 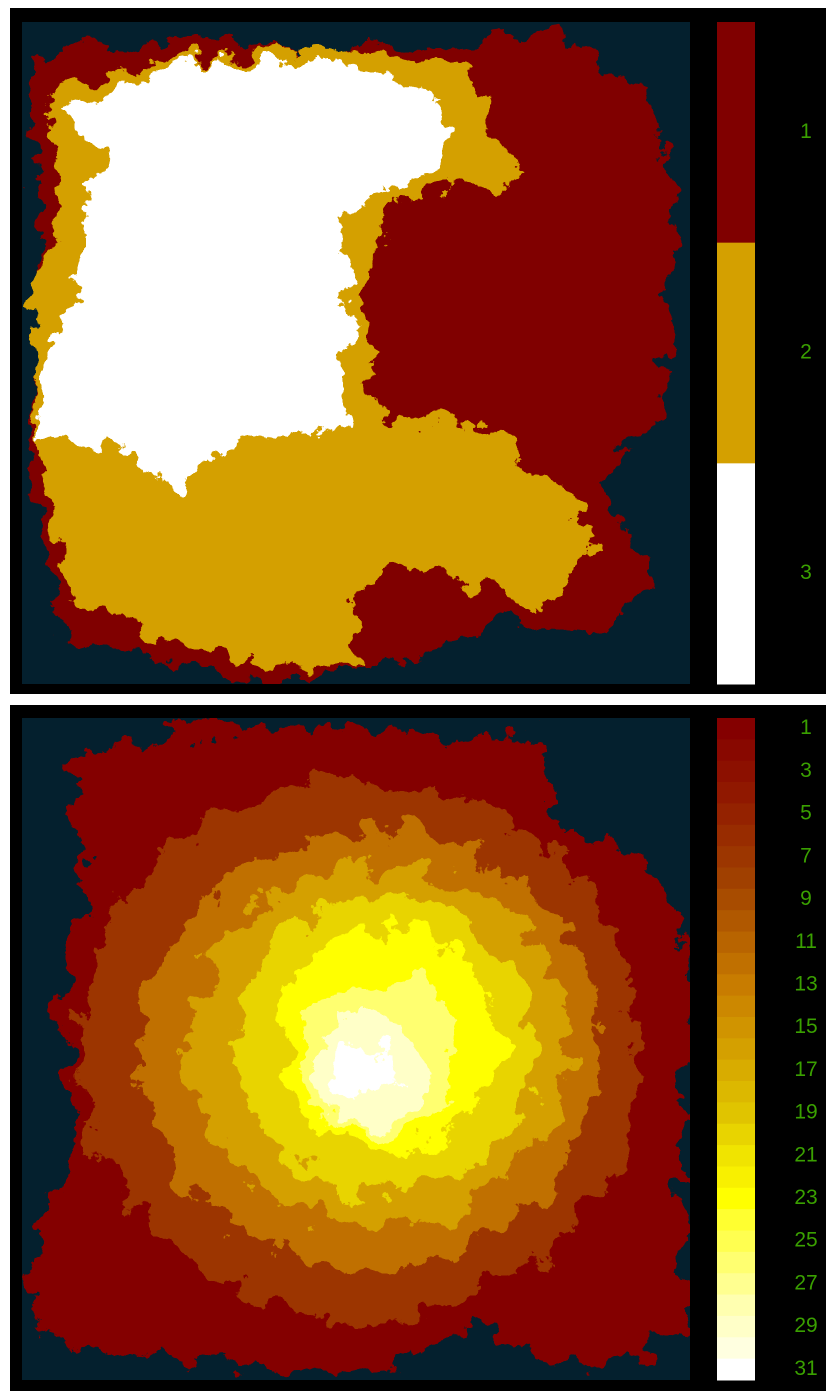 I want to click on colorbar-label: 21, so click(x=805, y=1154).